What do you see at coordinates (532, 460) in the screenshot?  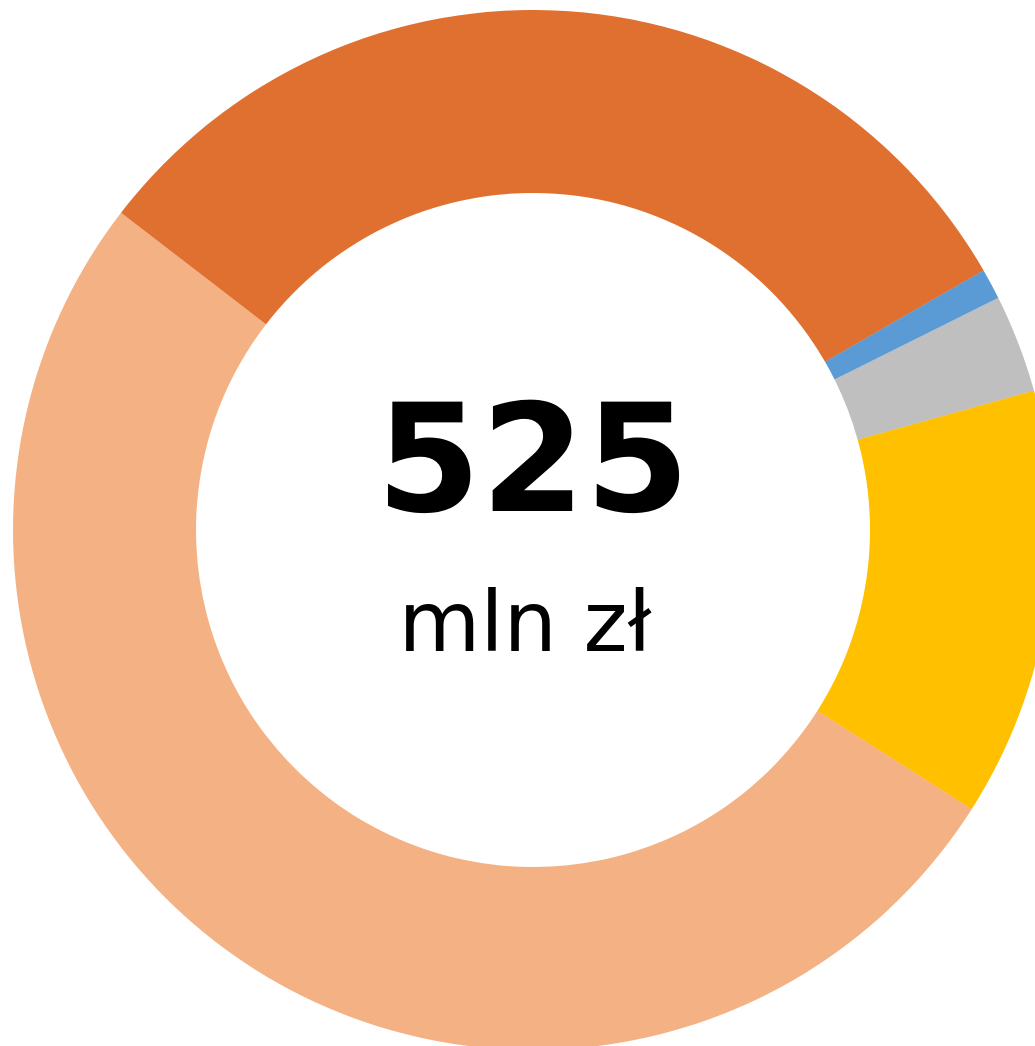 I see `center-value: 525` at bounding box center [532, 460].